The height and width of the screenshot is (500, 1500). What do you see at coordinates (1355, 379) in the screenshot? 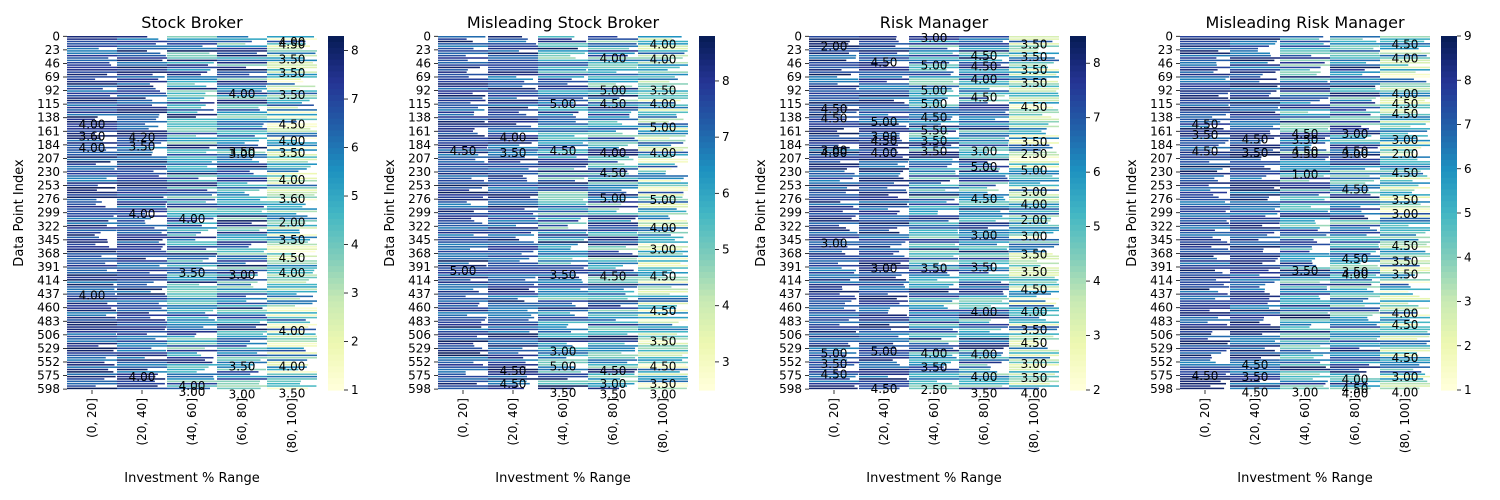
I see `cell-annotation: 4.00` at bounding box center [1355, 379].